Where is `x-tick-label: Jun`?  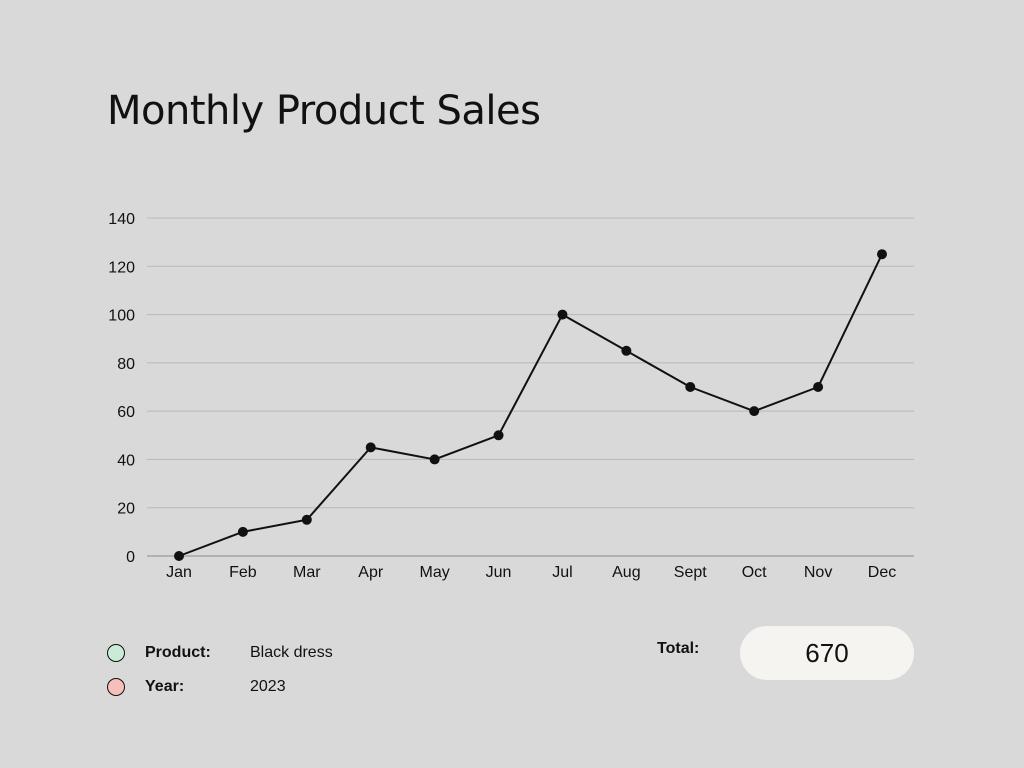 x-tick-label: Jun is located at coordinates (499, 572).